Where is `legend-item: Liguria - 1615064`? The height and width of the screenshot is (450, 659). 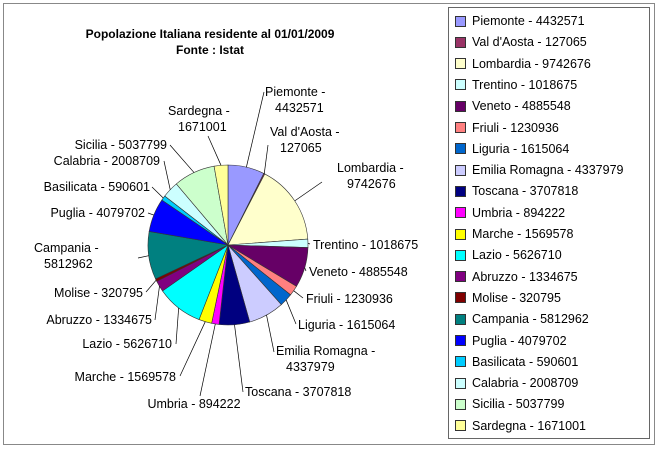 legend-item: Liguria - 1615064 is located at coordinates (512, 149).